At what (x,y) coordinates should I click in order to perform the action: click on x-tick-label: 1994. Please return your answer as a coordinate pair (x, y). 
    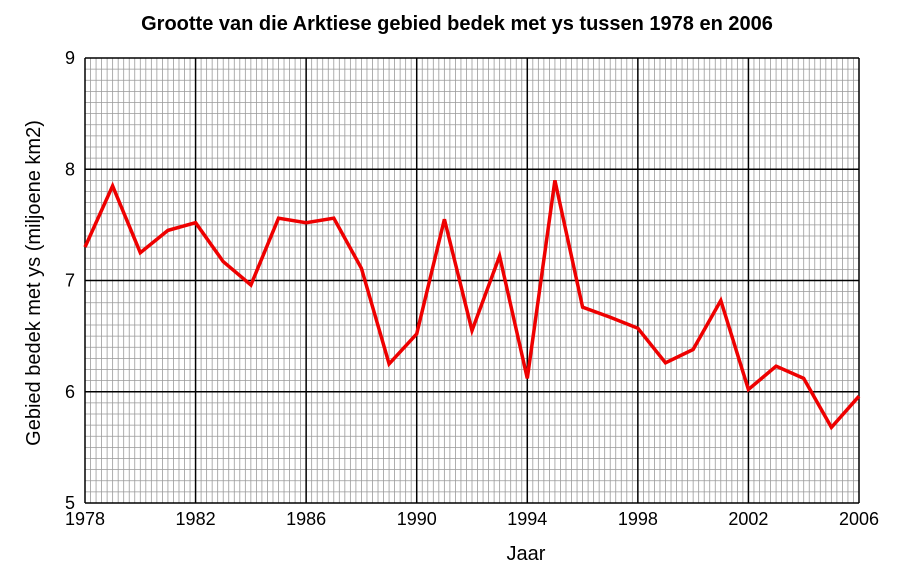
    Looking at the image, I should click on (527, 519).